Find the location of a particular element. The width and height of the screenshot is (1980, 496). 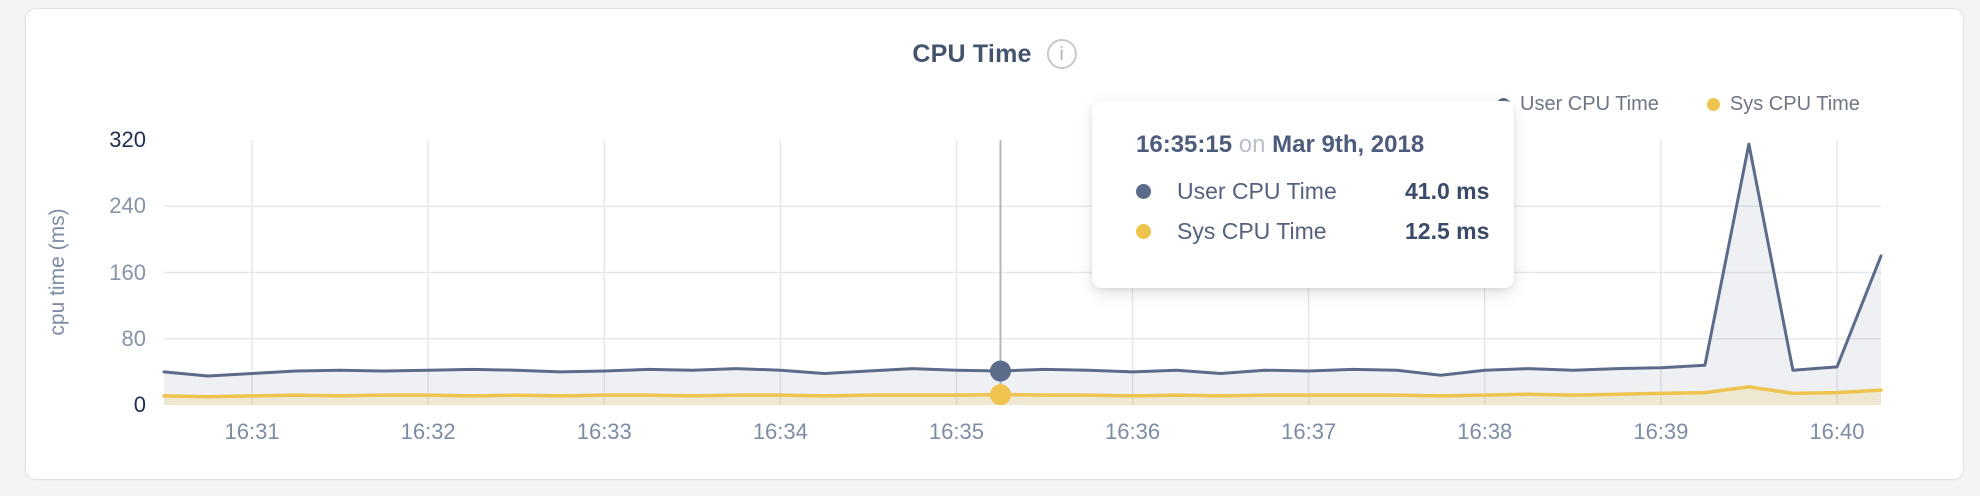

y-tick-label: 80 is located at coordinates (133, 338).